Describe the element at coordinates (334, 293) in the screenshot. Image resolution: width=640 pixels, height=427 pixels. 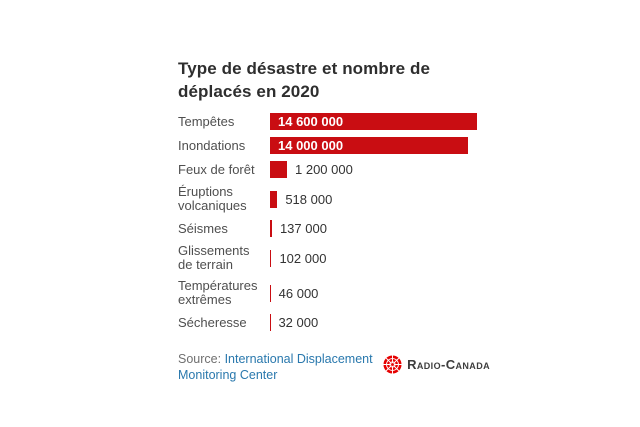
I see `bar-row-temperatures-extremes: Températures extrêmes 46 000` at that location.